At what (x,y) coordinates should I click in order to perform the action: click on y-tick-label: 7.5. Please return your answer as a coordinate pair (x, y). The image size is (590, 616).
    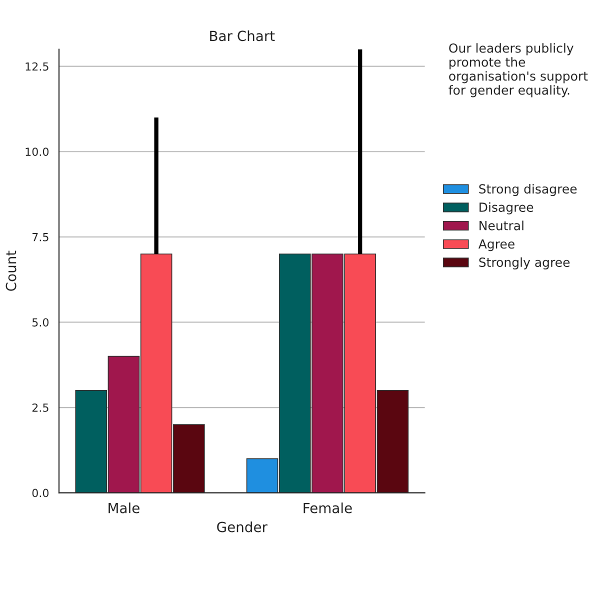
    Looking at the image, I should click on (40, 237).